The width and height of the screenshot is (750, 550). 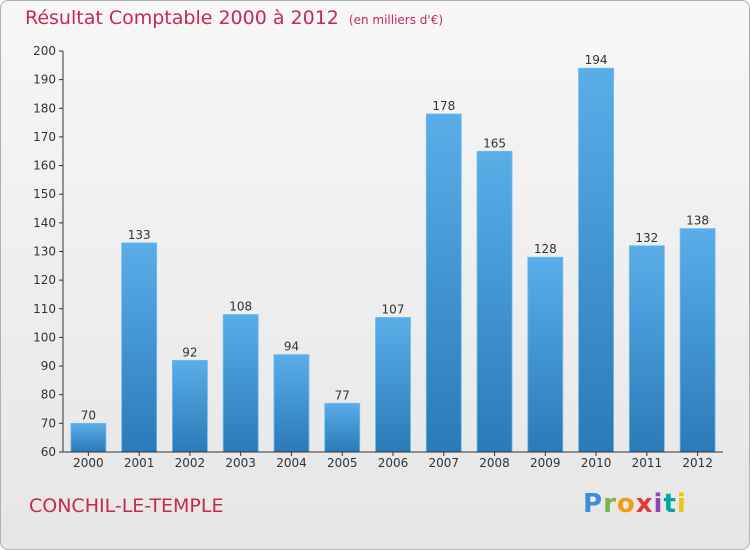 What do you see at coordinates (494, 463) in the screenshot?
I see `x-tick-label: 2008` at bounding box center [494, 463].